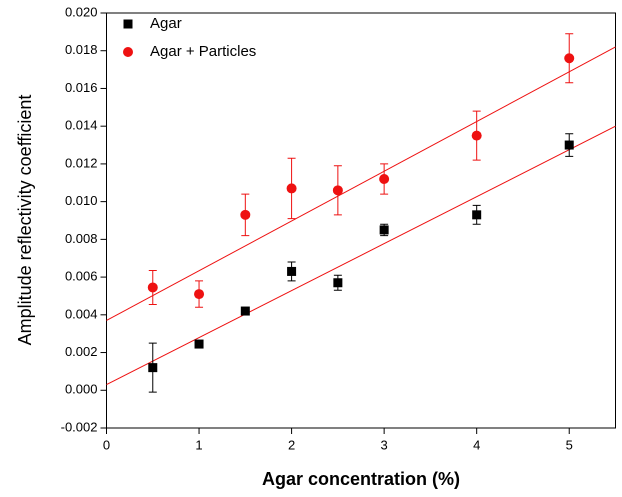 This screenshot has height=497, width=622. What do you see at coordinates (81, 276) in the screenshot?
I see `y-tick-label: 0.006` at bounding box center [81, 276].